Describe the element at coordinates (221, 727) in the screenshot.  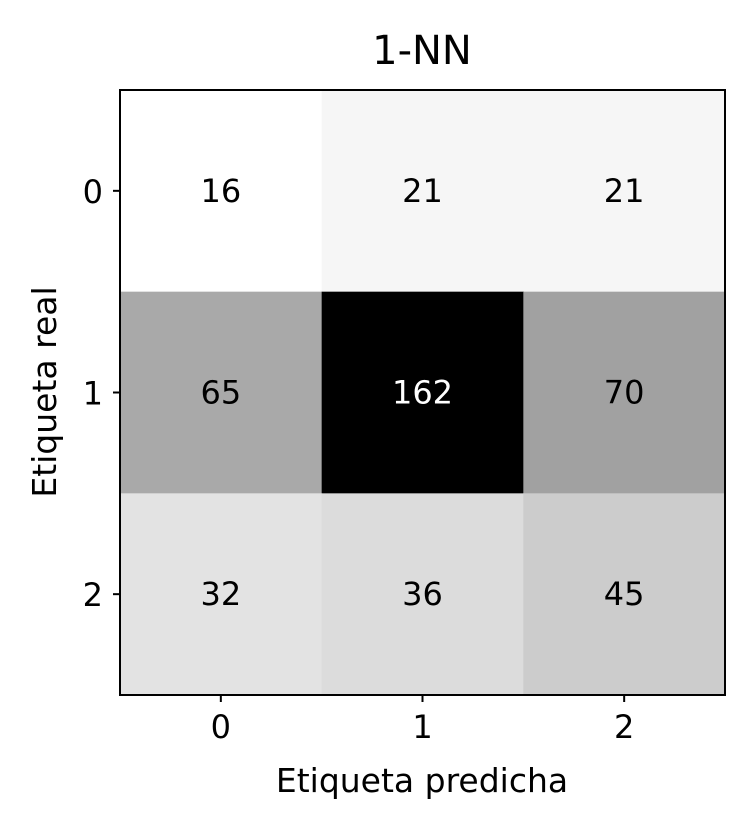
I see `x-tick-label-0: 0` at that location.